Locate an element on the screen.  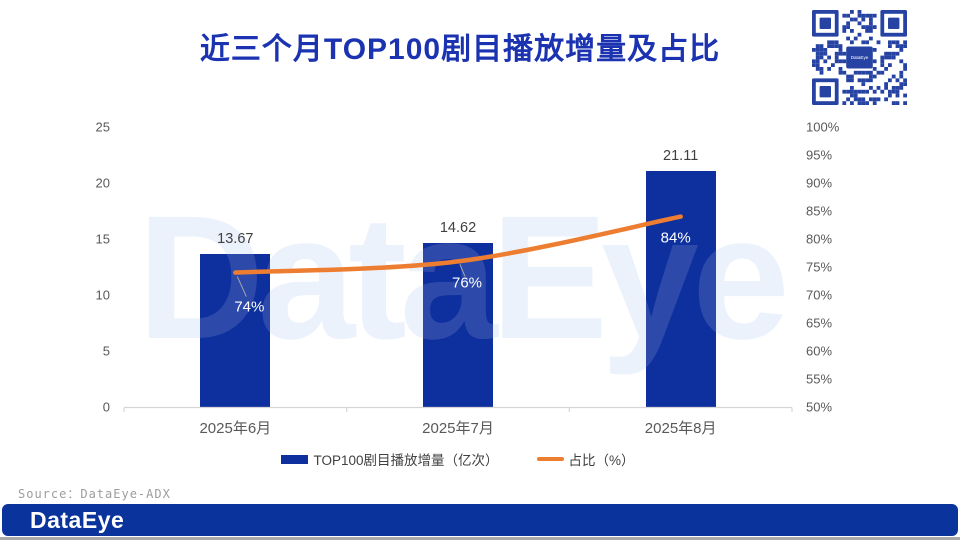
line-series-swatch is located at coordinates (550, 459).